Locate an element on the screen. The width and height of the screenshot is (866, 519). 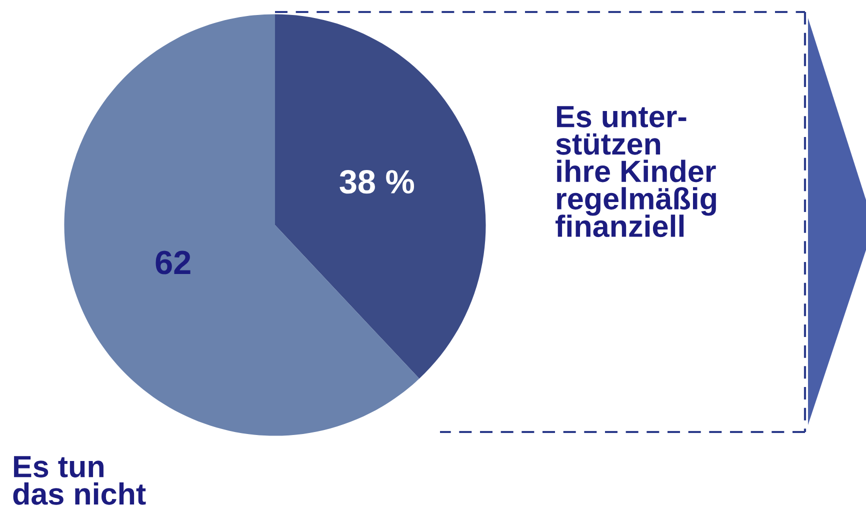
slice-label: Es unter- stützen ihre Kinder regelmäßig finanziell is located at coordinates (636, 172).